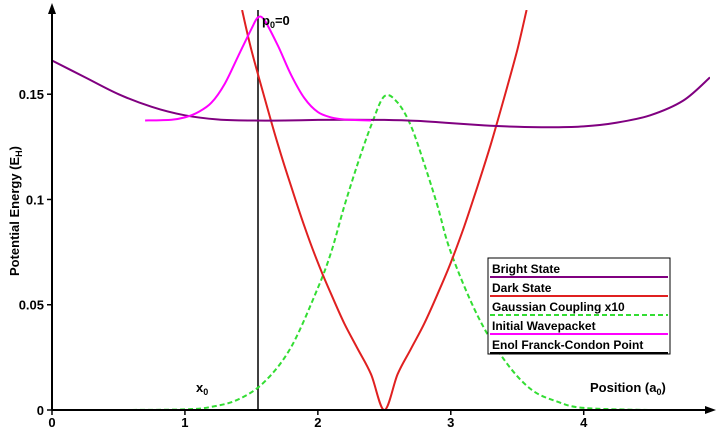  I want to click on y-tick-label: 0.15, so click(31, 94).